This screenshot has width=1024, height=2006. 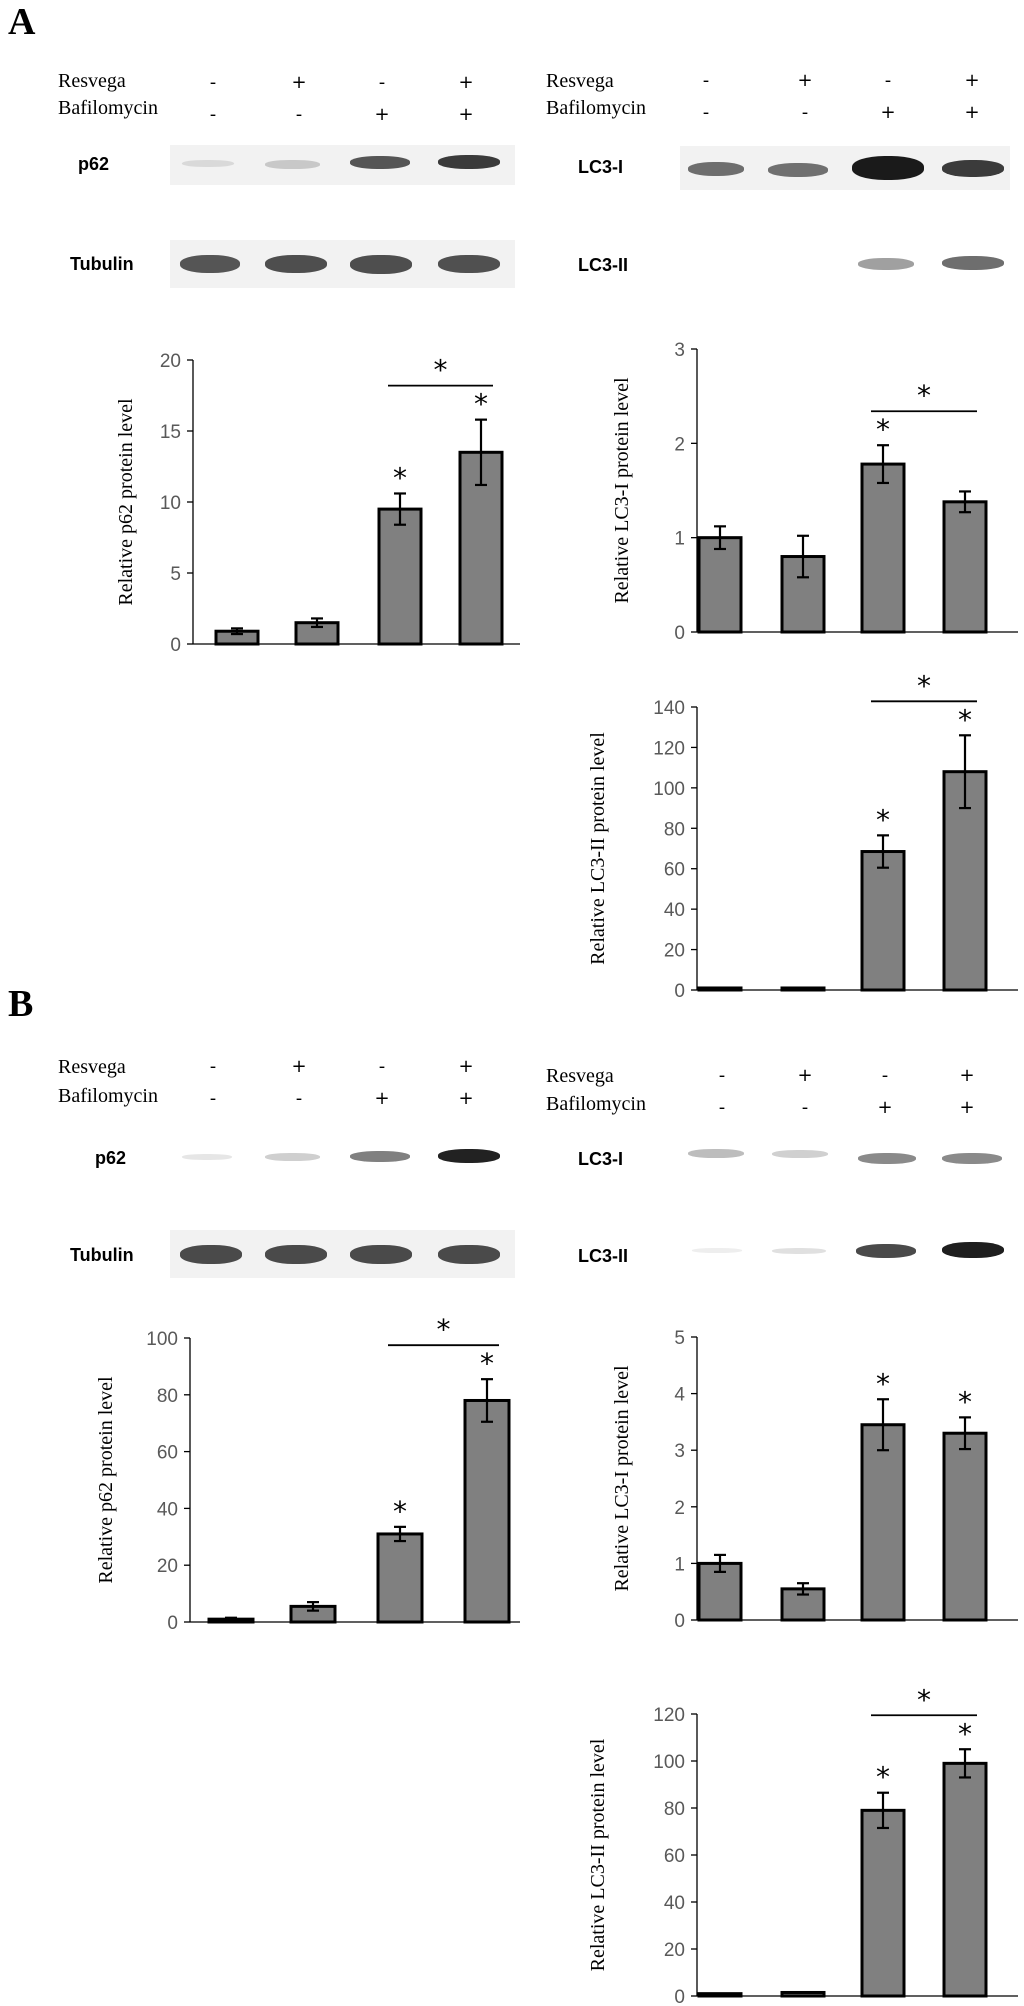 I want to click on blot-label-tubulin: Tubulin, so click(x=102, y=264).